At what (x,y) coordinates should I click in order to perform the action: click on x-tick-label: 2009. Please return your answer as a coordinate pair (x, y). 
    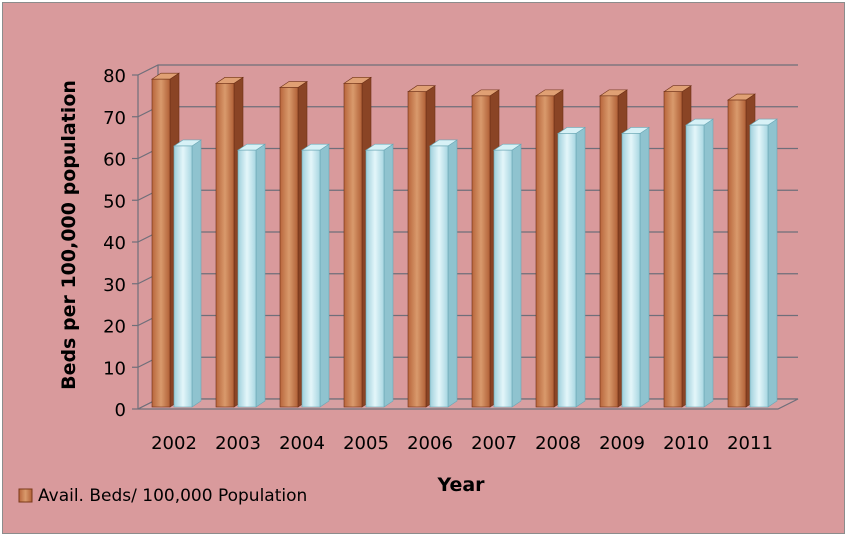
    Looking at the image, I should click on (622, 443).